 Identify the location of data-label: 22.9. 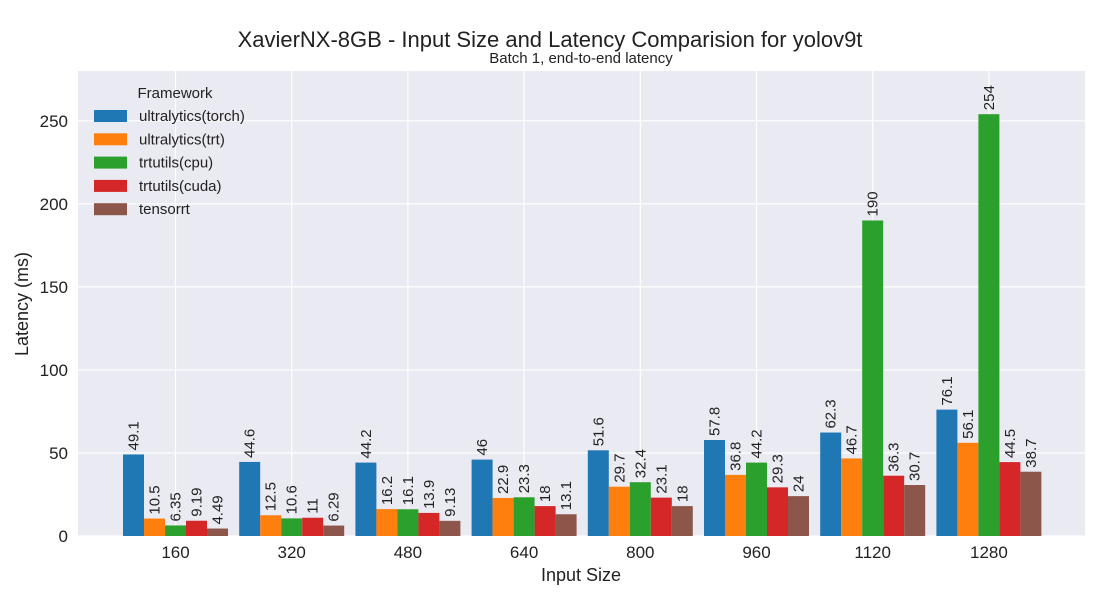
(503, 479).